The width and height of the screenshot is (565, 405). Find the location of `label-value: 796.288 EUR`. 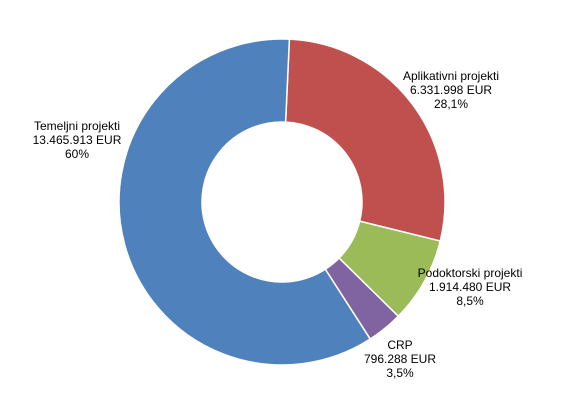

label-value: 796.288 EUR is located at coordinates (400, 359).